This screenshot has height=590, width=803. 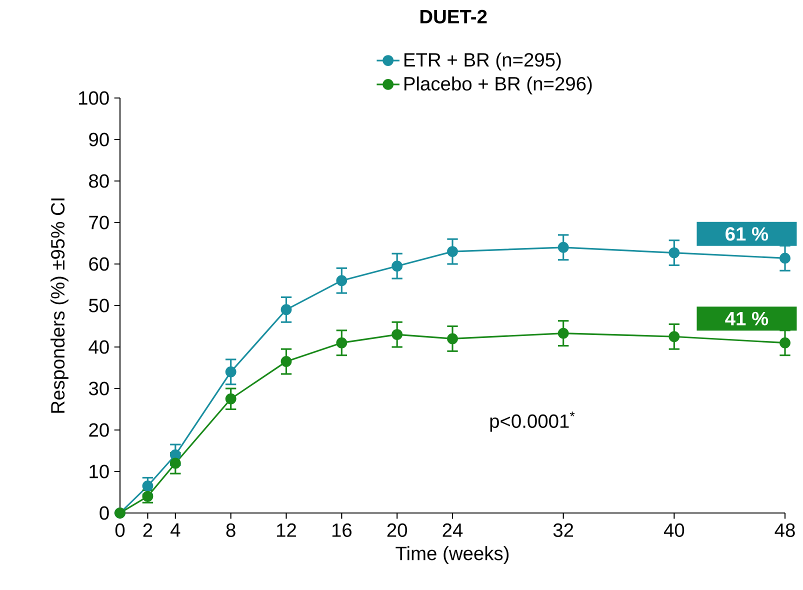 I want to click on annotation: 61 %, so click(x=747, y=234).